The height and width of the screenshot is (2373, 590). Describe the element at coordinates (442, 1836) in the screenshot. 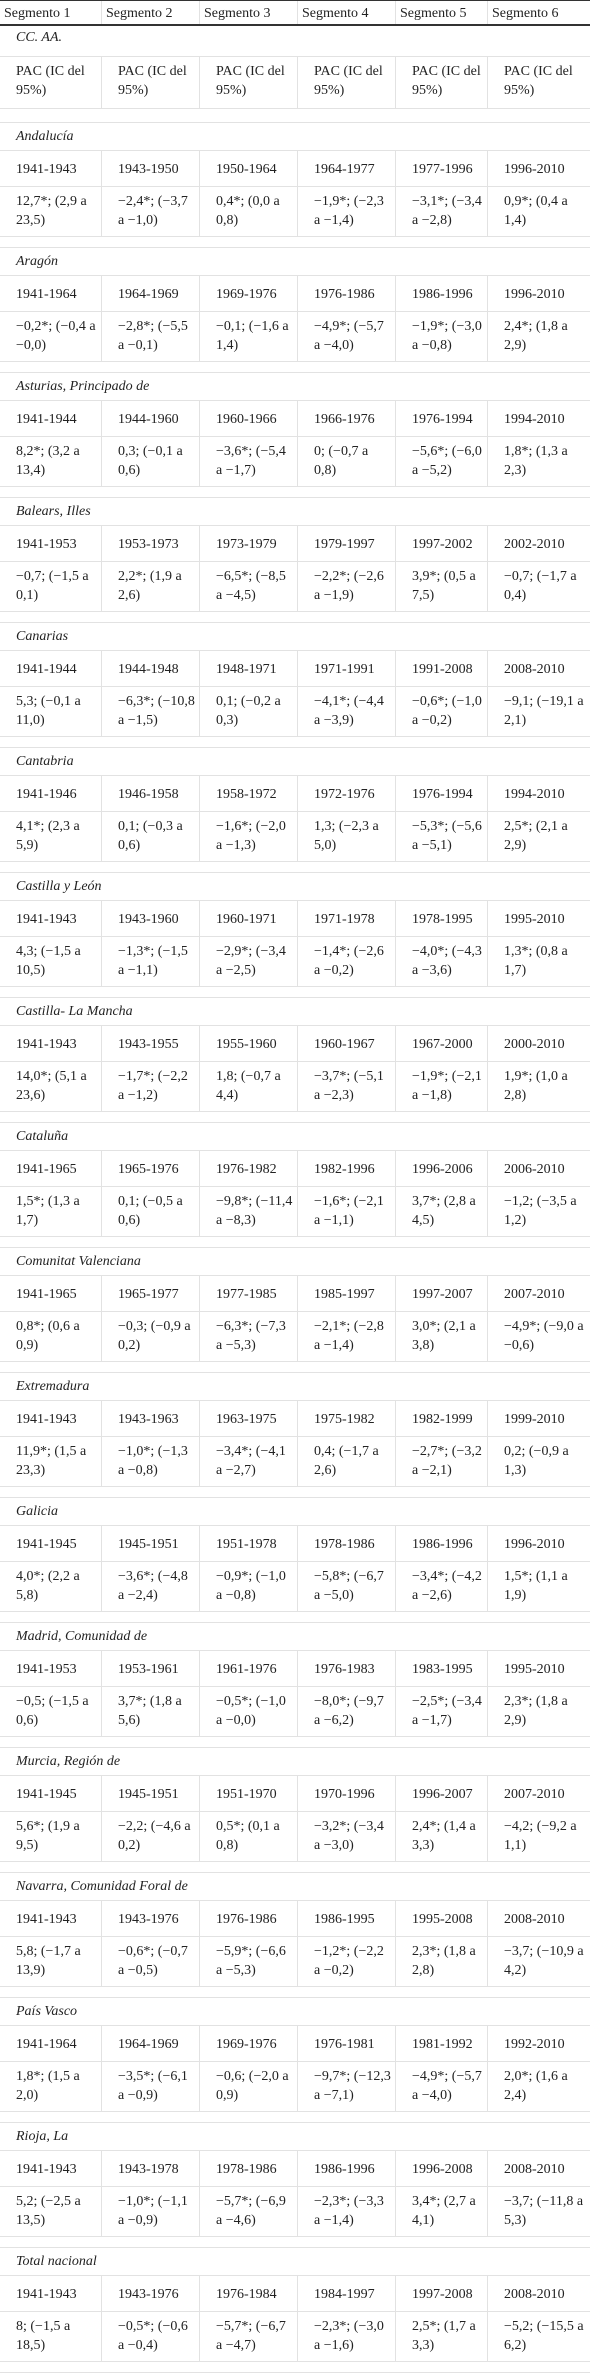

I see `value-cell: 2,4*; (1,4 a 3,3)` at that location.